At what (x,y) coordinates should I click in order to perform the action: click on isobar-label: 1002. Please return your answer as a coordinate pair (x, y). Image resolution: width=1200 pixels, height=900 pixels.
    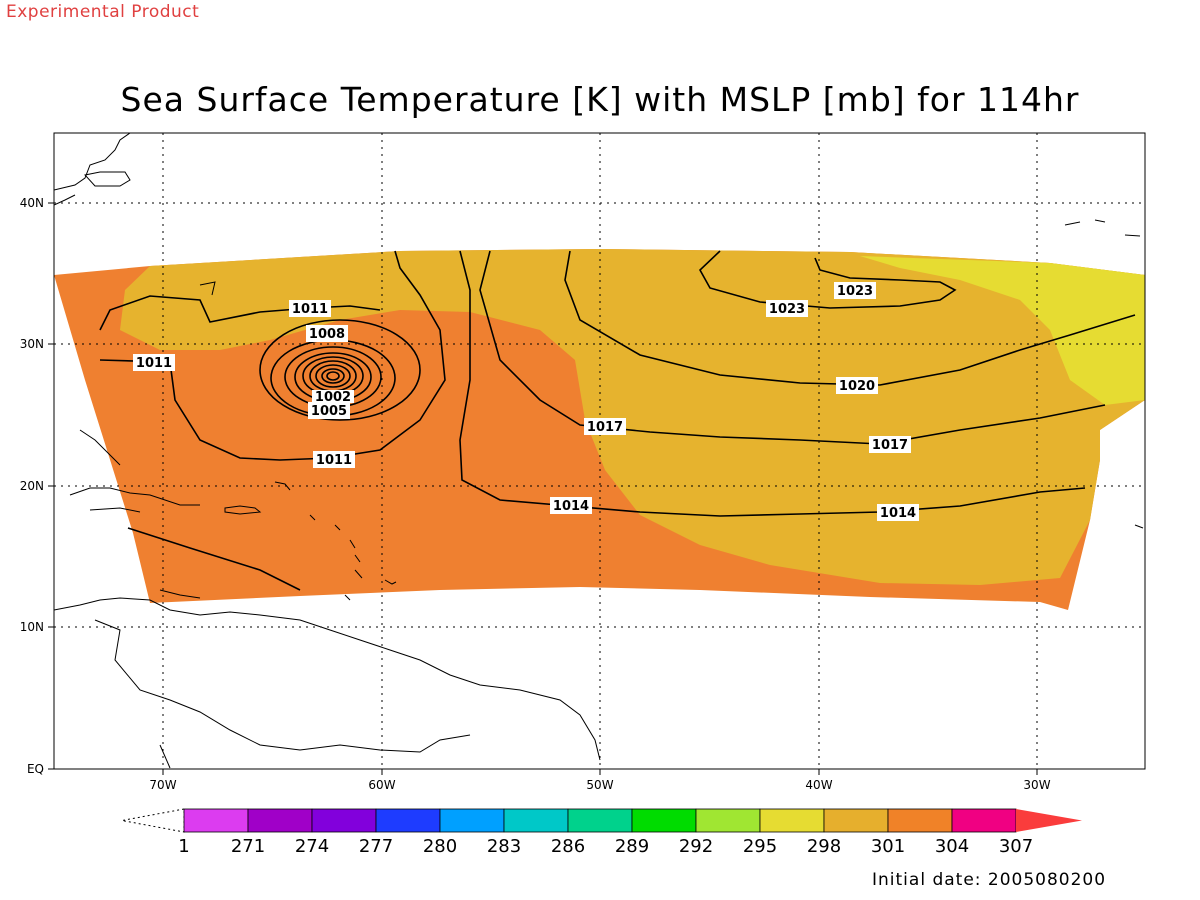
    Looking at the image, I should click on (333, 397).